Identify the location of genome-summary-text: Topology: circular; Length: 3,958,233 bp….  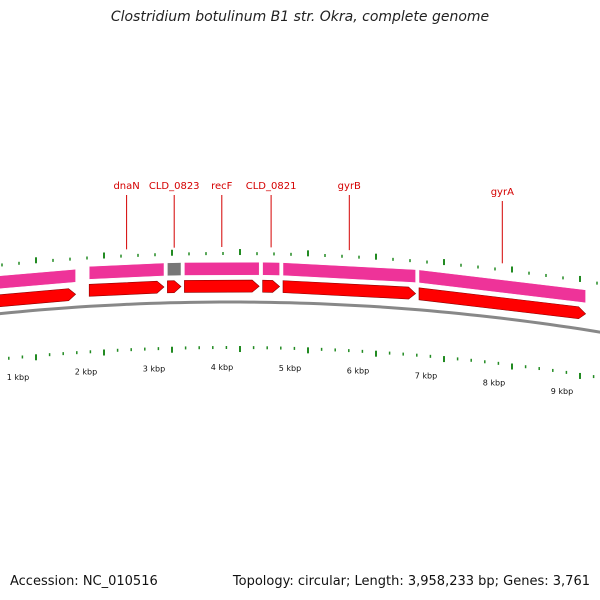
(411, 581).